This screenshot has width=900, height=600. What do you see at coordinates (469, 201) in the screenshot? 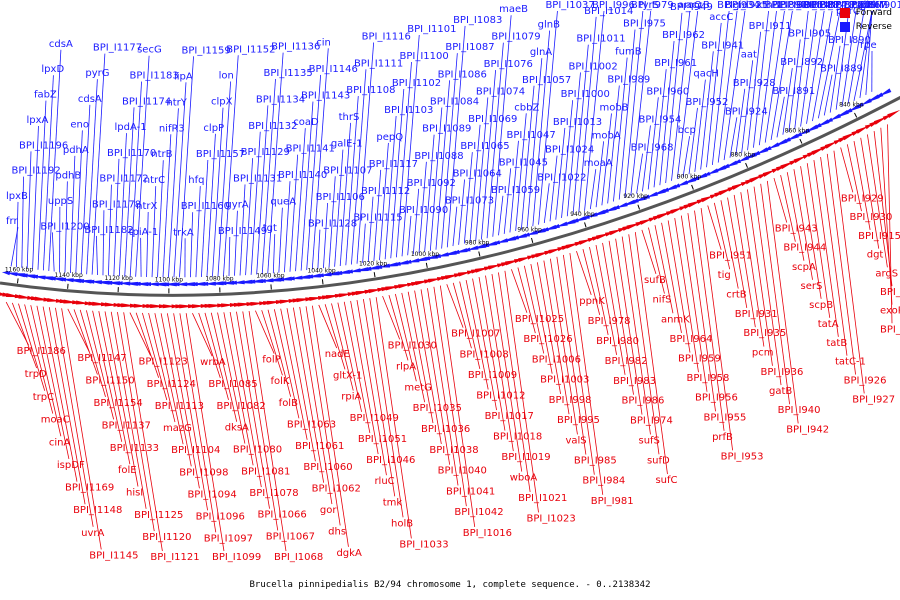
I see `reverse-gene-label: BPI_I1073` at bounding box center [469, 201].